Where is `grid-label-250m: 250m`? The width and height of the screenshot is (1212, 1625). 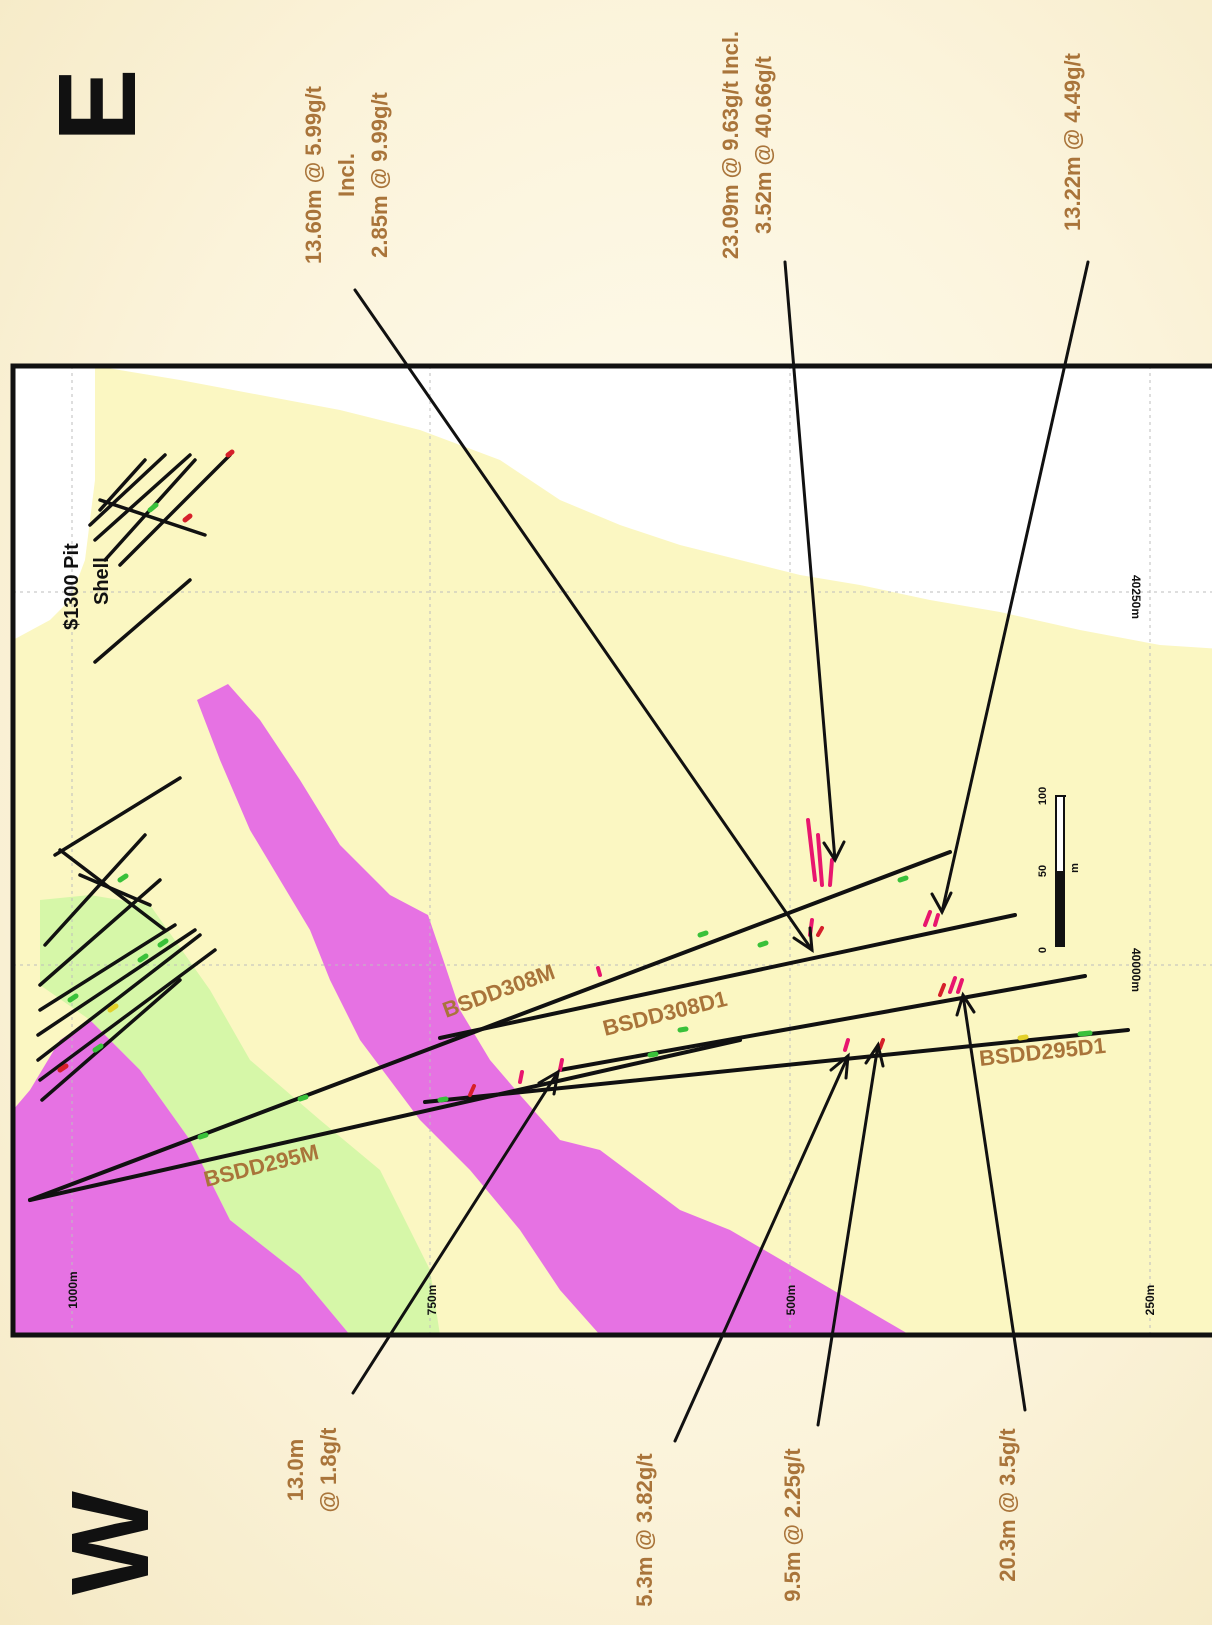 grid-label-250m: 250m is located at coordinates (1150, 1300).